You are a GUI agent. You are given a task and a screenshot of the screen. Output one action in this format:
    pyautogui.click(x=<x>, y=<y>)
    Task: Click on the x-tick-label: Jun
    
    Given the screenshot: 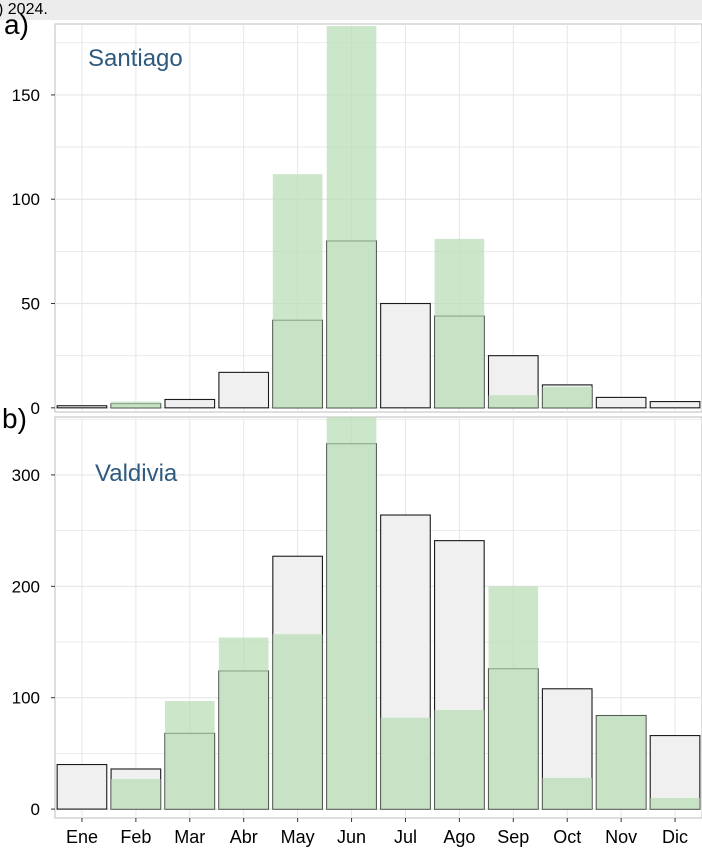 What is the action you would take?
    pyautogui.click(x=351, y=837)
    